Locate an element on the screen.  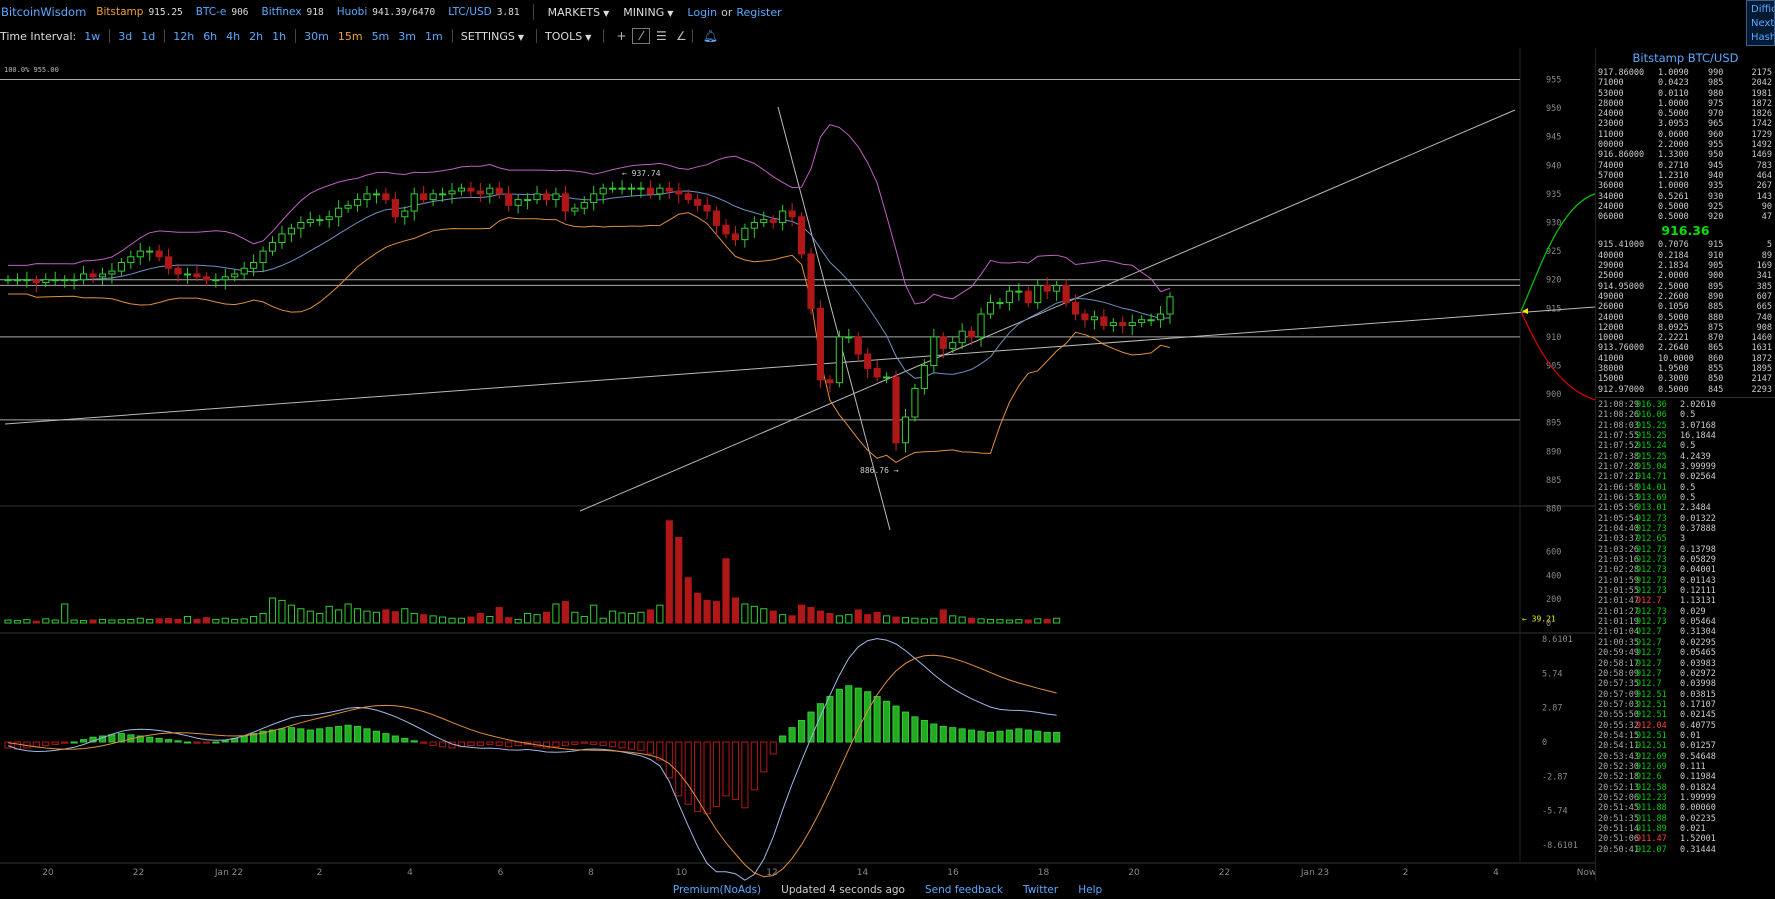
trade-amount: 0.54648 is located at coordinates (1698, 756).